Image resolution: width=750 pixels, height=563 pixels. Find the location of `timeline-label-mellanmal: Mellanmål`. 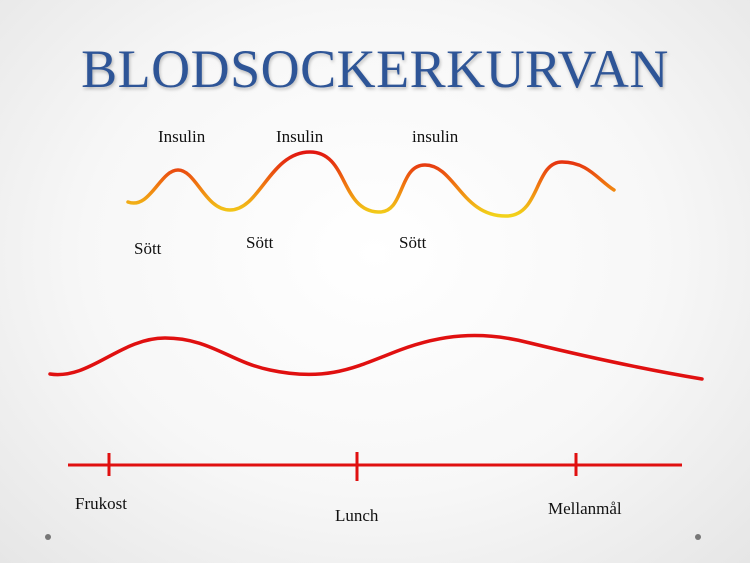

timeline-label-mellanmal: Mellanmål is located at coordinates (585, 508).